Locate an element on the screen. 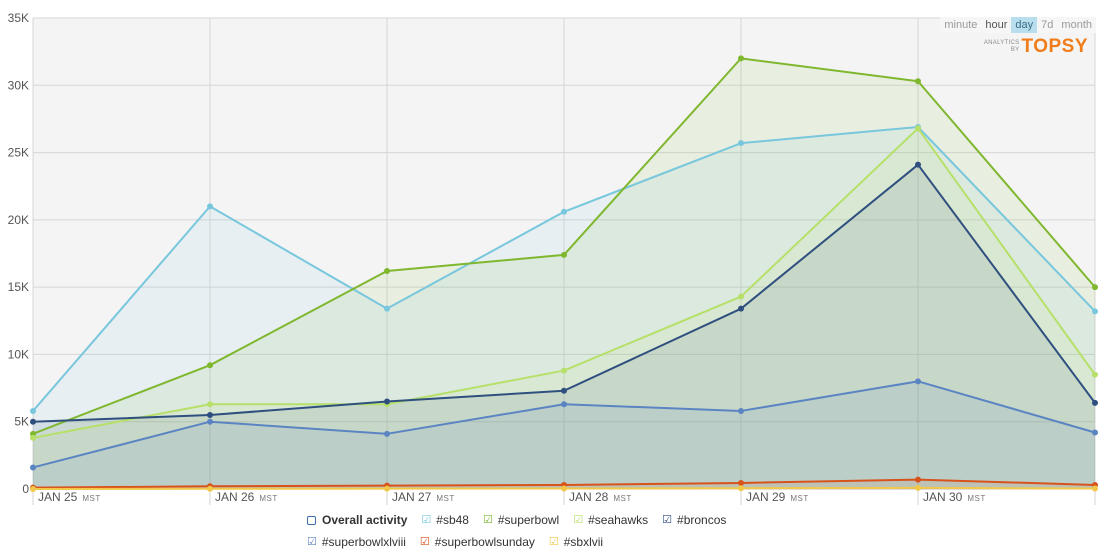  y-axis-labels: 0 5K 10K 15K 20K 25K 30K 35K is located at coordinates (19, 253).